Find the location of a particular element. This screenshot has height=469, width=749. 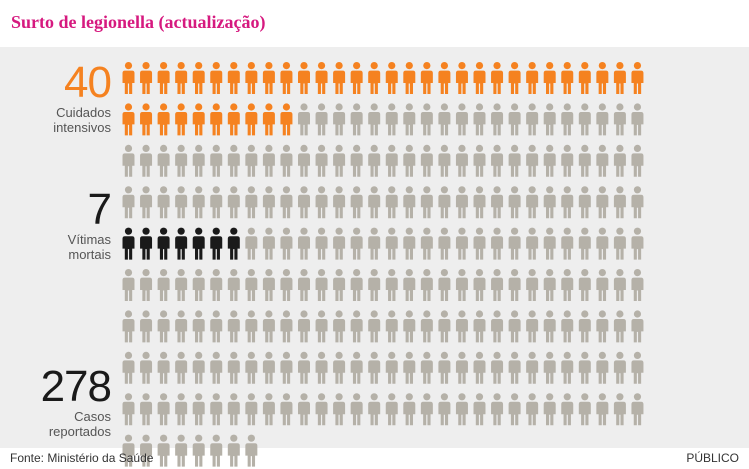

deaths-caption: Vítimas mortais is located at coordinates (55, 247).